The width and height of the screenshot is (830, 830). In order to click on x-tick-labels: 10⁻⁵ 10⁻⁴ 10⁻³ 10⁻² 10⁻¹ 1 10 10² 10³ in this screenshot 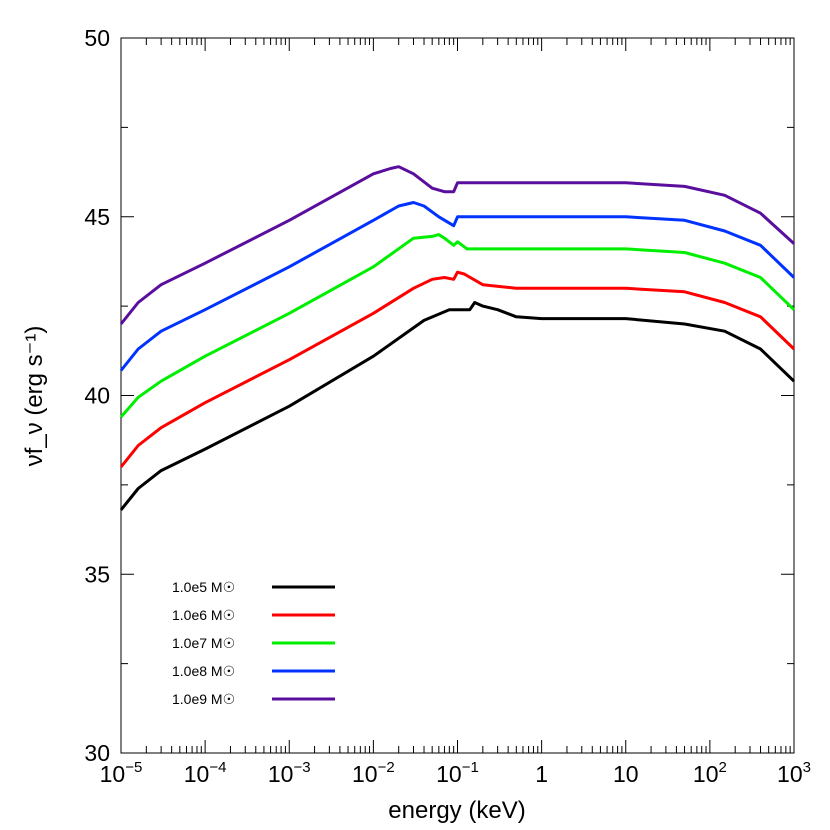, I will do `click(455, 773)`.